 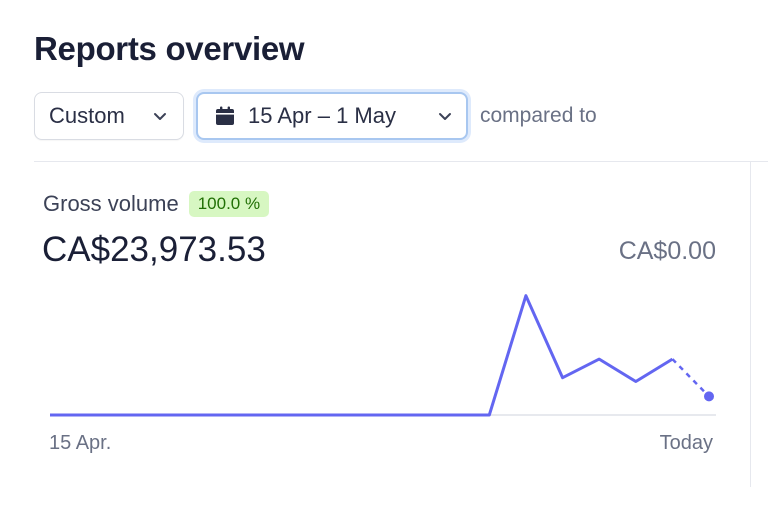 I want to click on period-select: Custom, so click(x=109, y=116).